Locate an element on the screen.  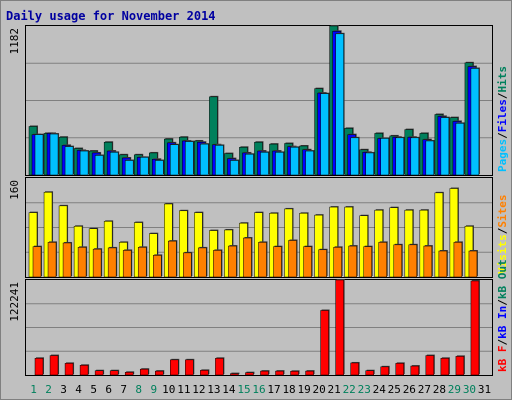
x-tick-label-24: 24 is located at coordinates (380, 389).